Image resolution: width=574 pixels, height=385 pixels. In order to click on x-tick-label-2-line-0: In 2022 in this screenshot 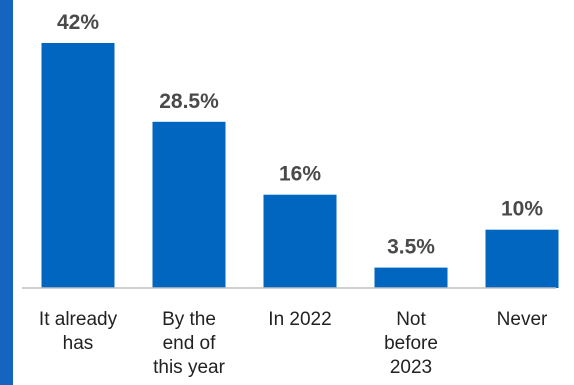, I will do `click(299, 319)`.